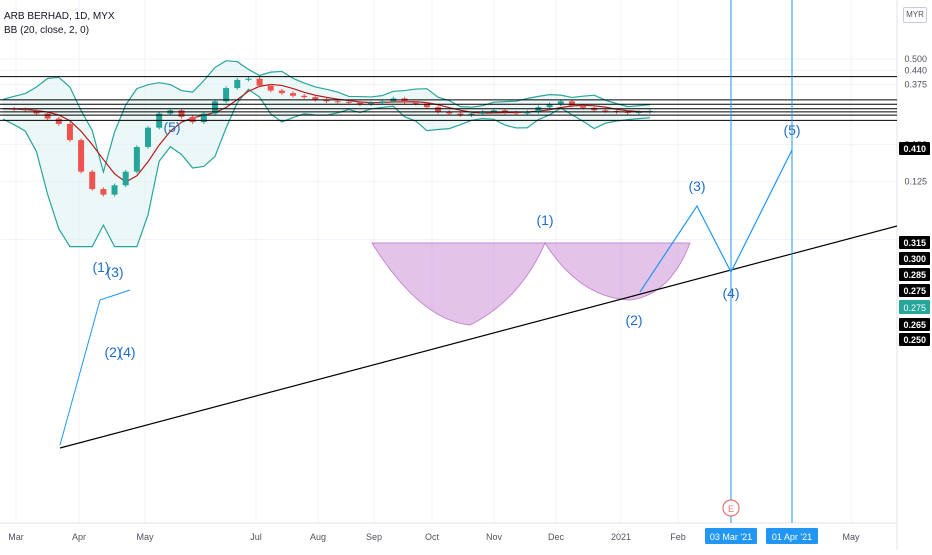  I want to click on y-tick-label: 0.125, so click(915, 182).